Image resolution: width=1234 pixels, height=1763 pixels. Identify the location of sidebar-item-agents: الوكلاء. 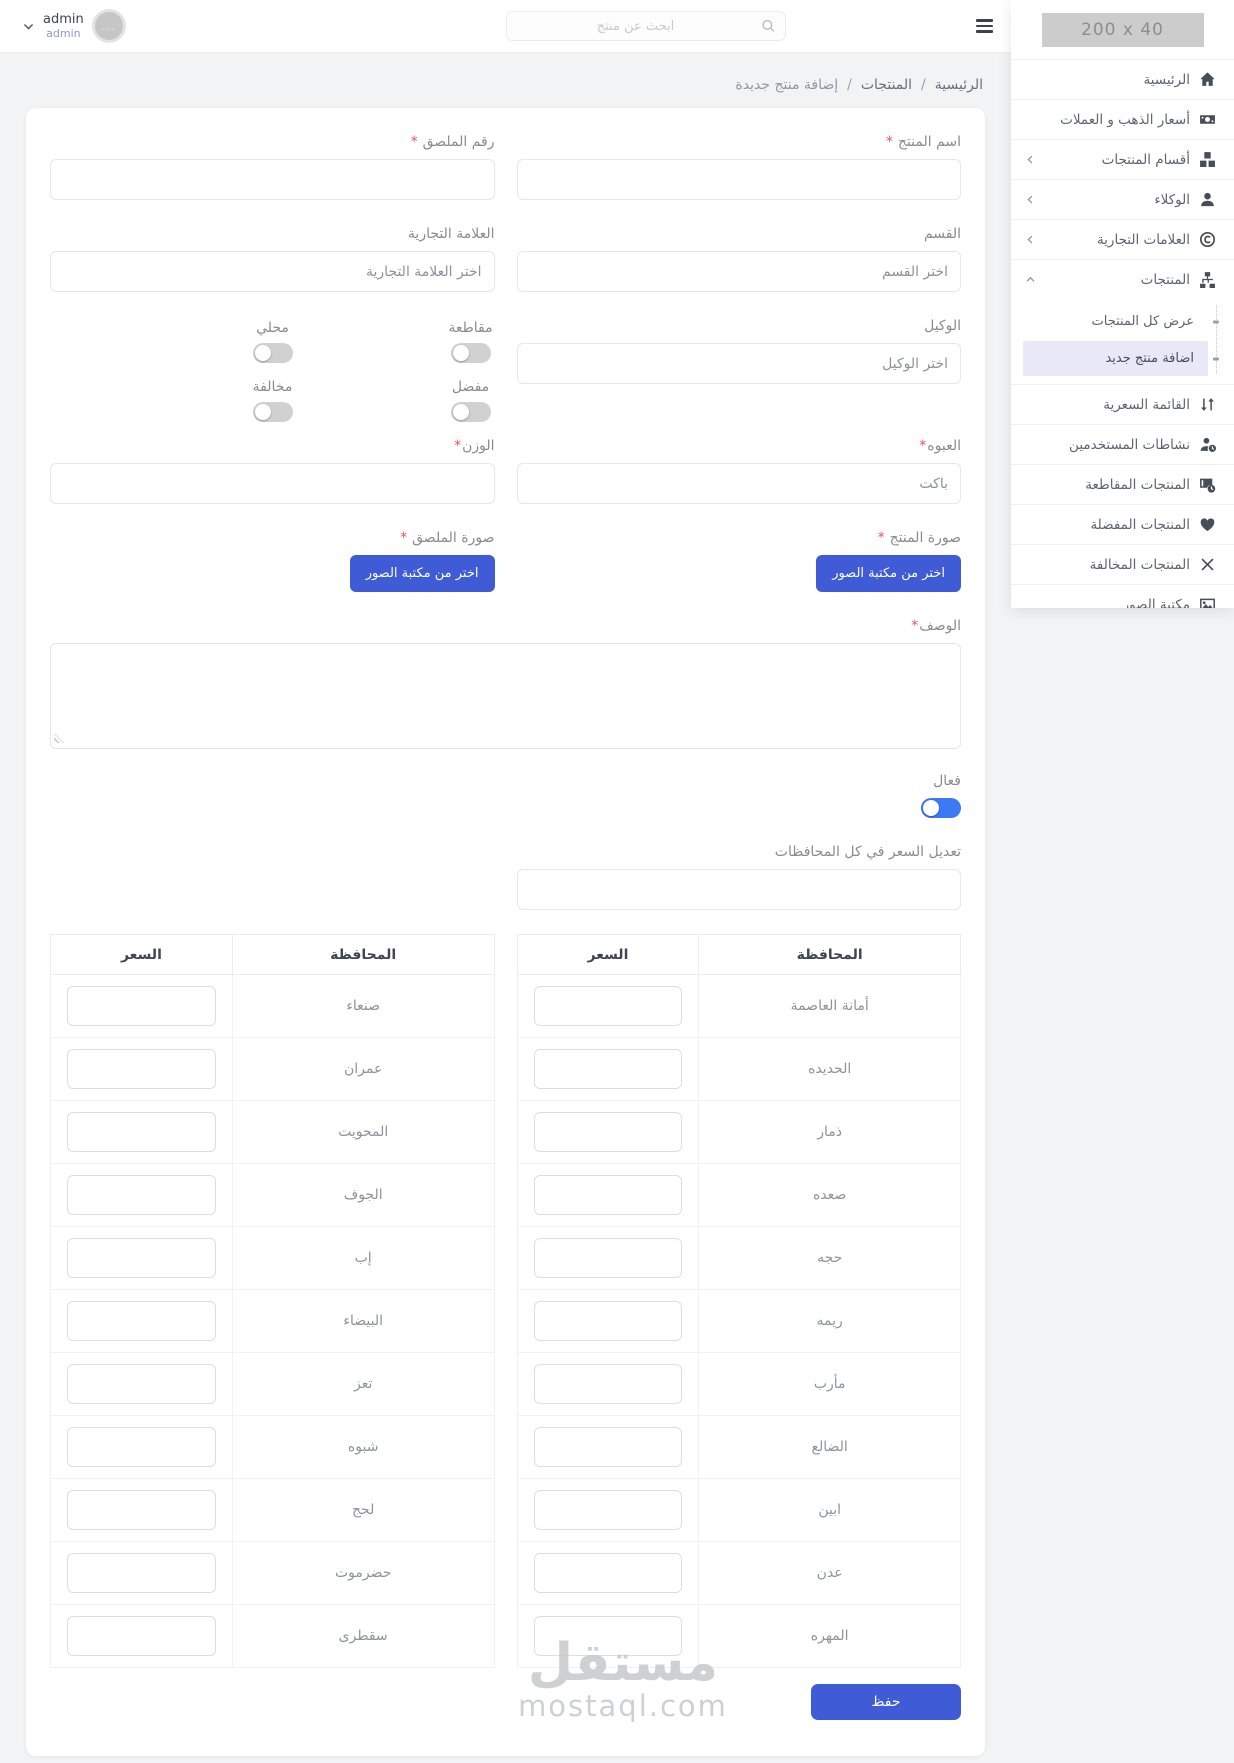
(1122, 199).